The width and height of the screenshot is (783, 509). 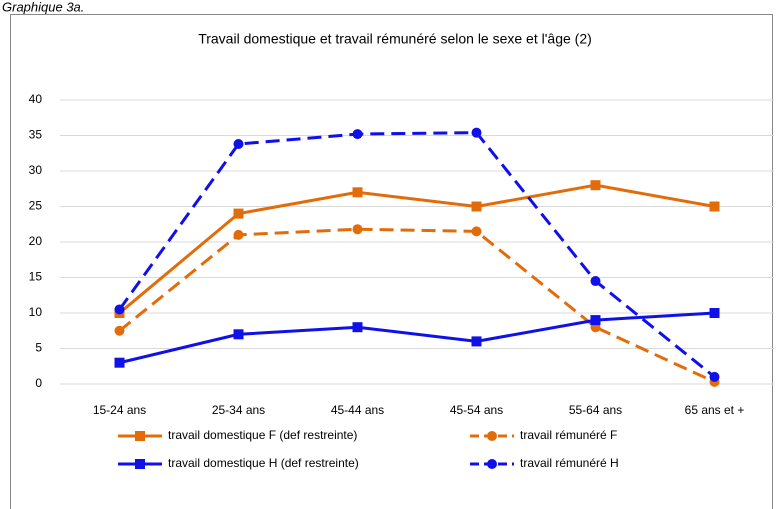 I want to click on y-tick-label: 30, so click(x=36, y=170).